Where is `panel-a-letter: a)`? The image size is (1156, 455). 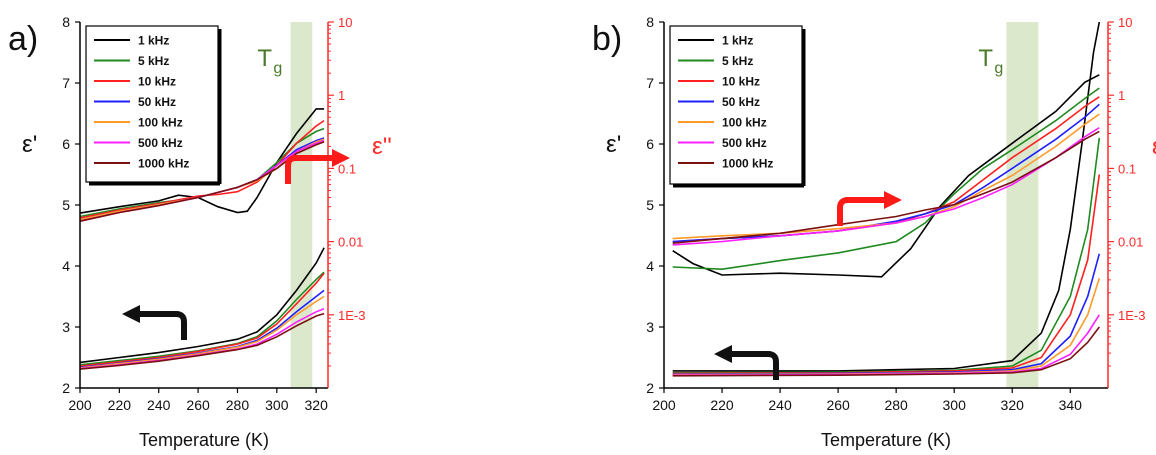
panel-a-letter: a) is located at coordinates (23, 39).